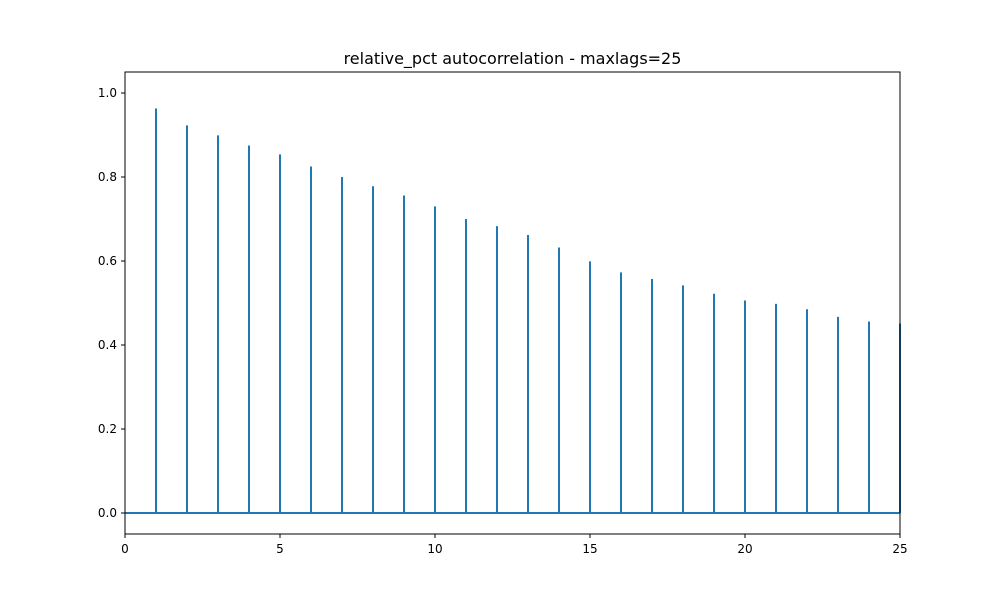 Image resolution: width=1000 pixels, height=600 pixels. I want to click on y-tick-label: 0.0, so click(107, 513).